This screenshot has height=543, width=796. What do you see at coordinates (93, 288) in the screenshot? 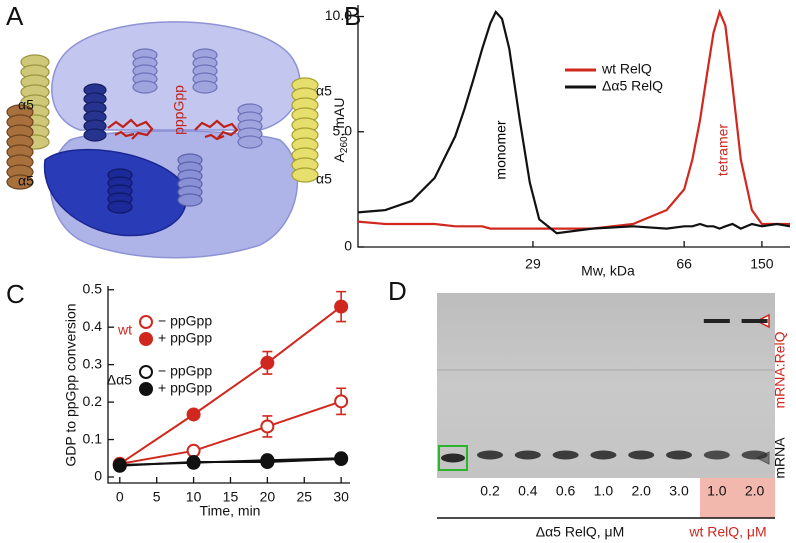
I see `y-tick-label: 0.5` at bounding box center [93, 288].